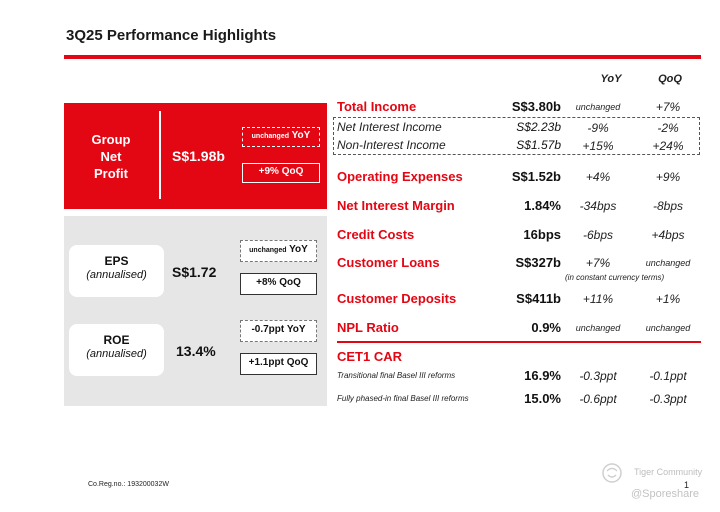  What do you see at coordinates (538, 145) in the screenshot?
I see `metric-value: S$1.57b` at bounding box center [538, 145].